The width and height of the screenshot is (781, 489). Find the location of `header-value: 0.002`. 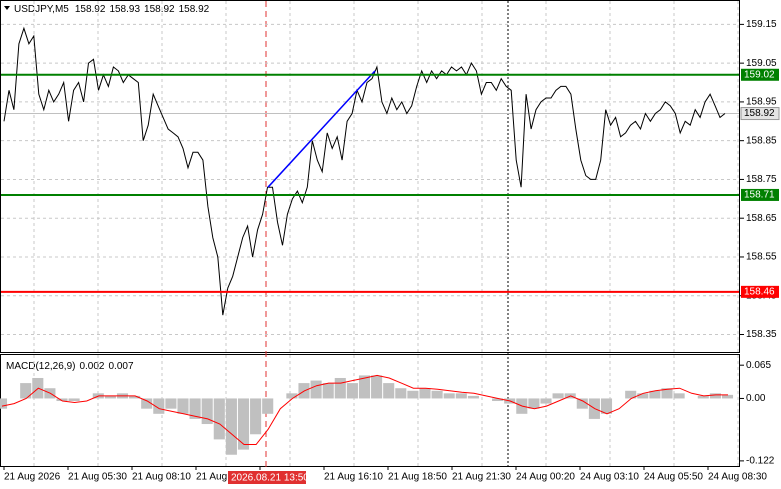

header-value: 0.002 is located at coordinates (91, 366).